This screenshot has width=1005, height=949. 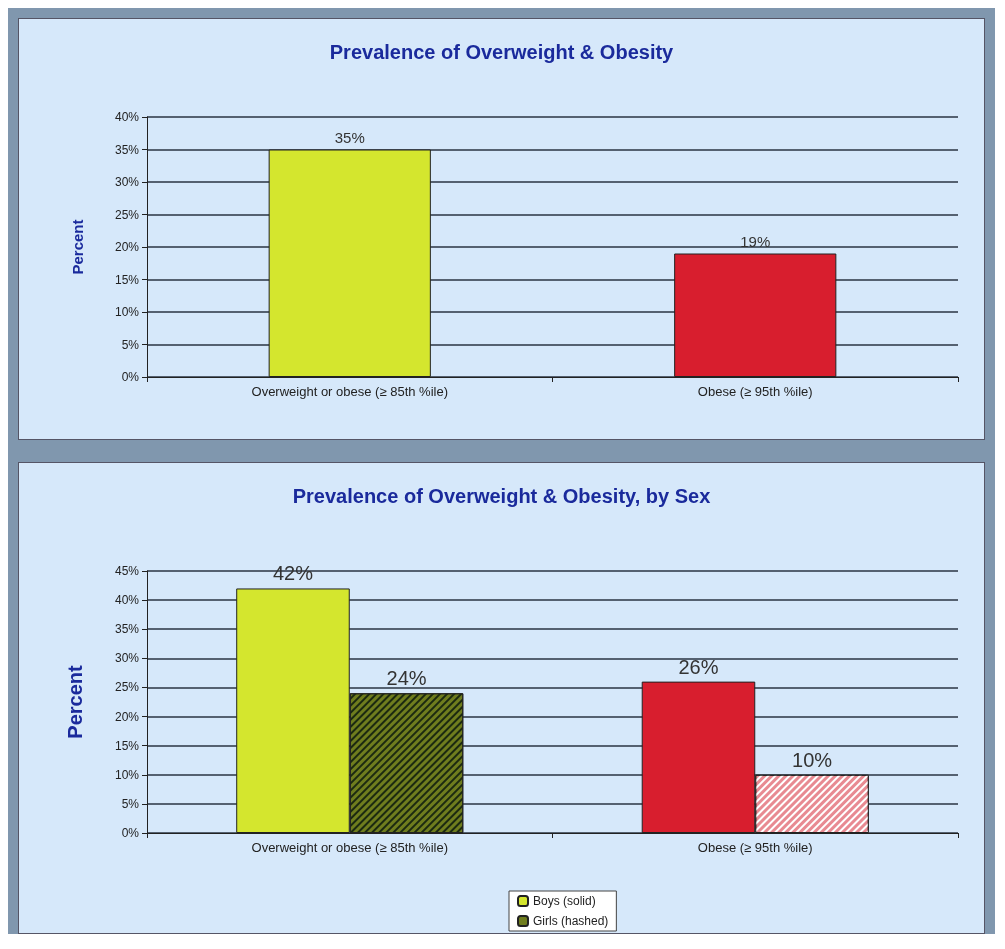 What do you see at coordinates (349, 137) in the screenshot?
I see `data-label: 35%` at bounding box center [349, 137].